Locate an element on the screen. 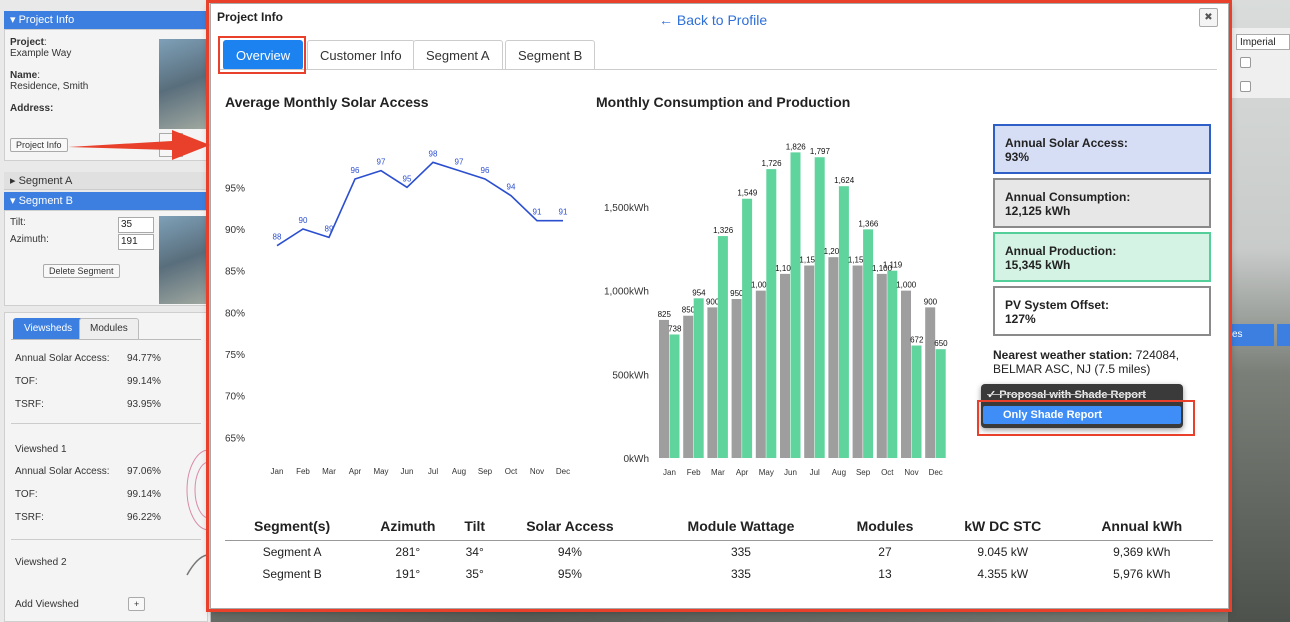 The width and height of the screenshot is (1290, 622). project-info-button: Project Info is located at coordinates (39, 145).